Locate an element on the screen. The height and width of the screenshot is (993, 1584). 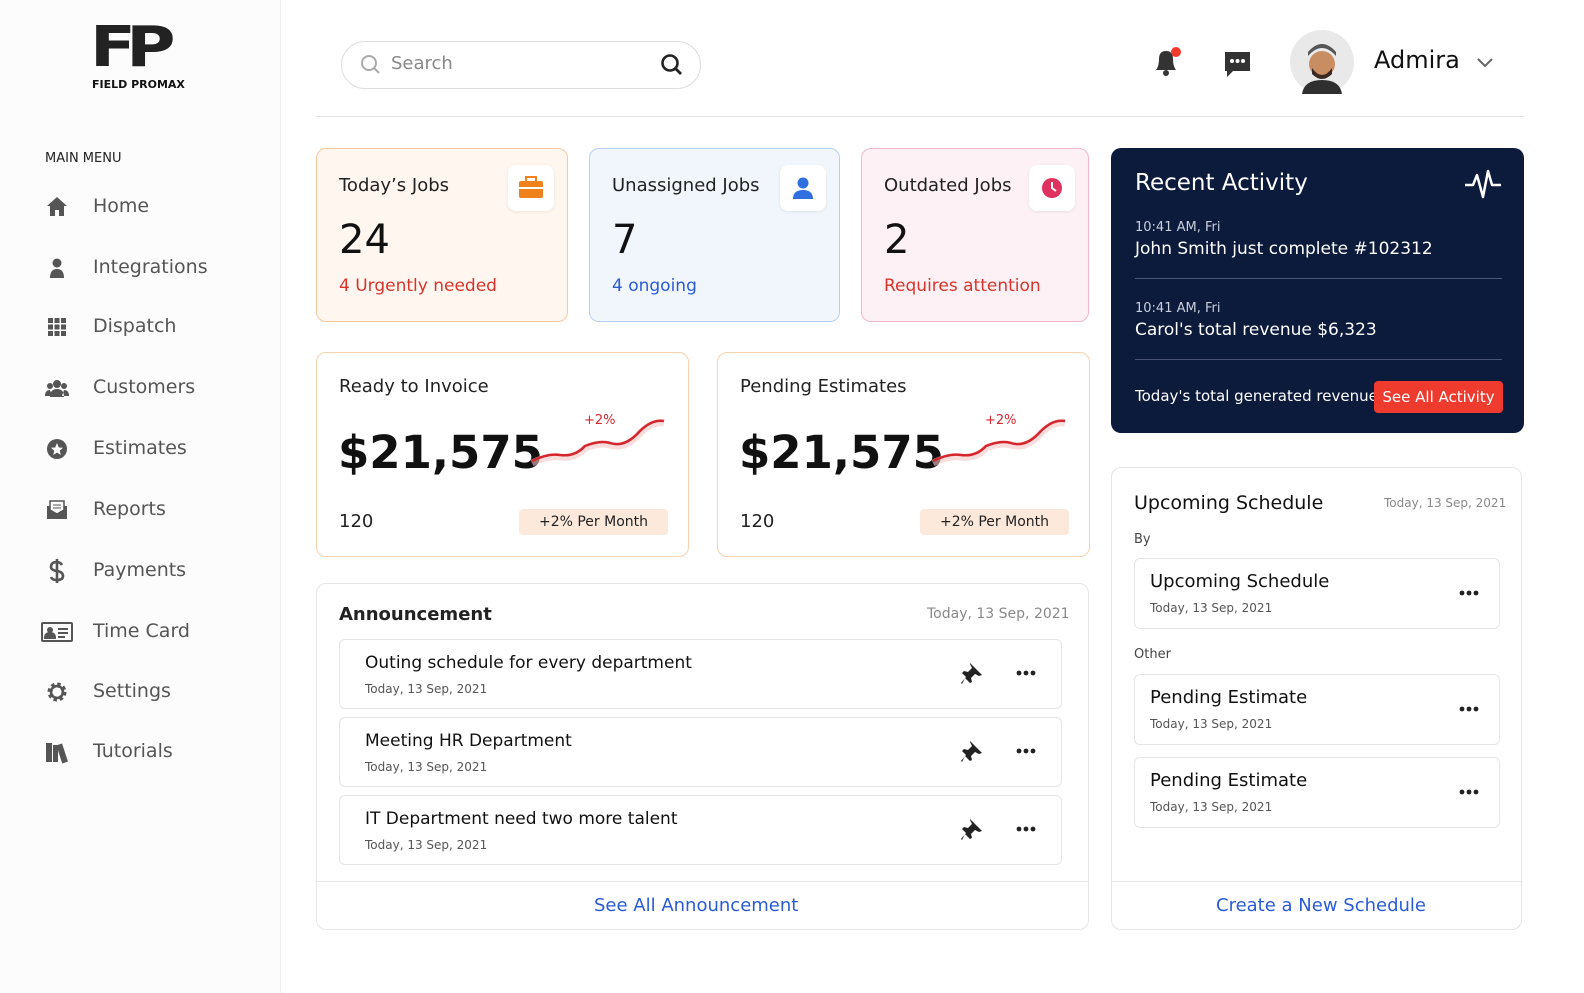
stat-note: 4 Urgently needed is located at coordinates (418, 286).